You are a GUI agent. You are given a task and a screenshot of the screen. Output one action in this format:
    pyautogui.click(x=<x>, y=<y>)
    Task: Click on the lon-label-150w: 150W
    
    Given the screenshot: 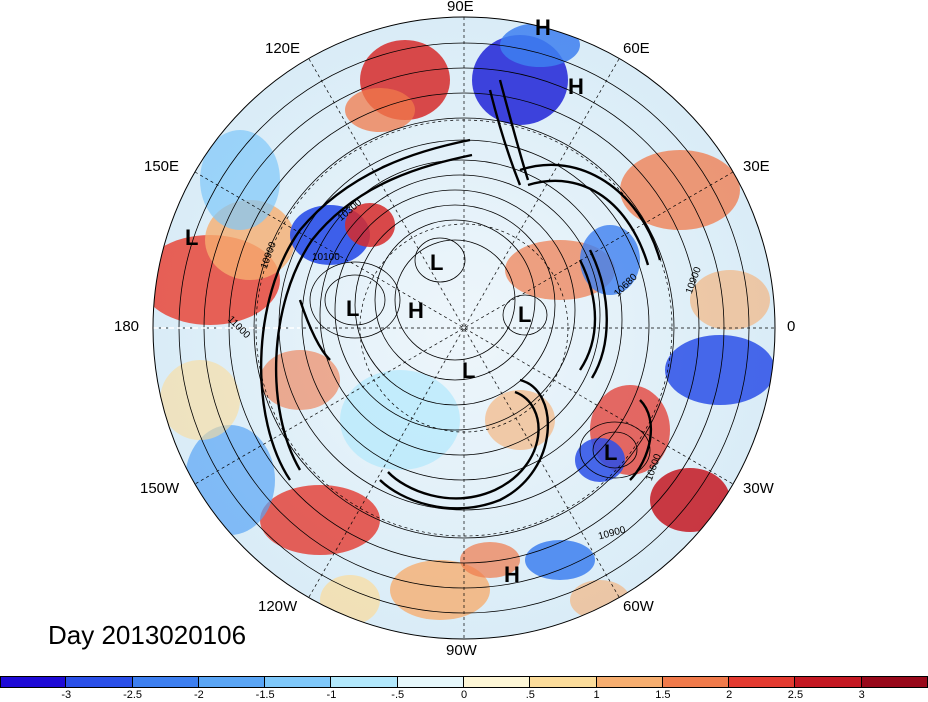 What is the action you would take?
    pyautogui.click(x=160, y=488)
    